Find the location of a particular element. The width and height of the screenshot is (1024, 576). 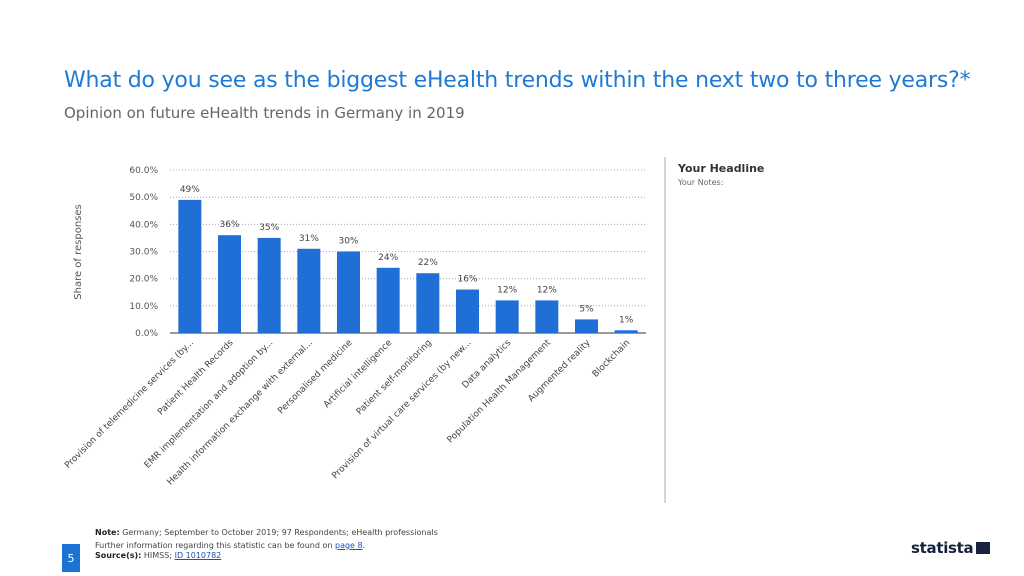

side-headline: Your Headline is located at coordinates (721, 168).